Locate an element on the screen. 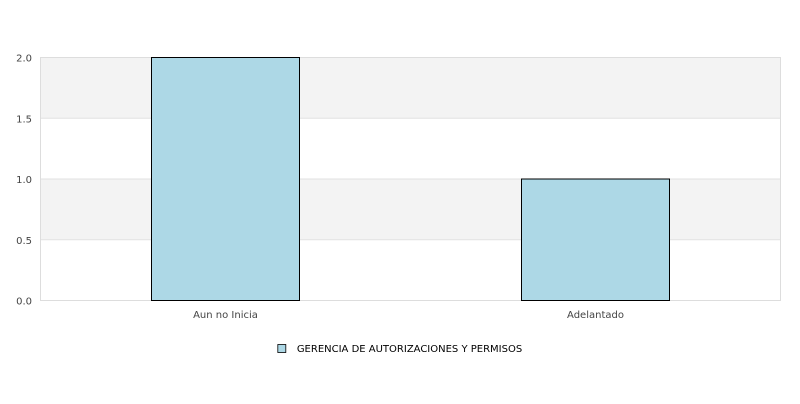 This screenshot has width=800, height=404. x-tick-label: Adelantado is located at coordinates (595, 315).